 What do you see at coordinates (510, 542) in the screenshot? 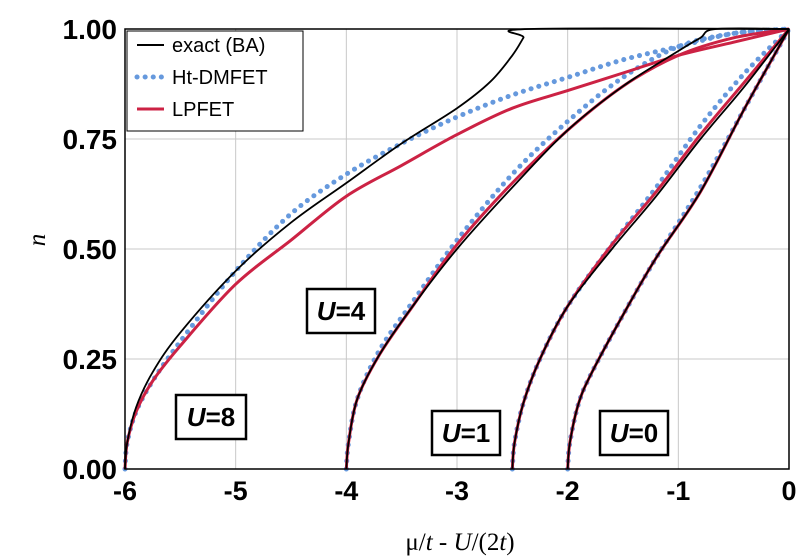
I see `x-axis-label-close: )` at bounding box center [510, 542].